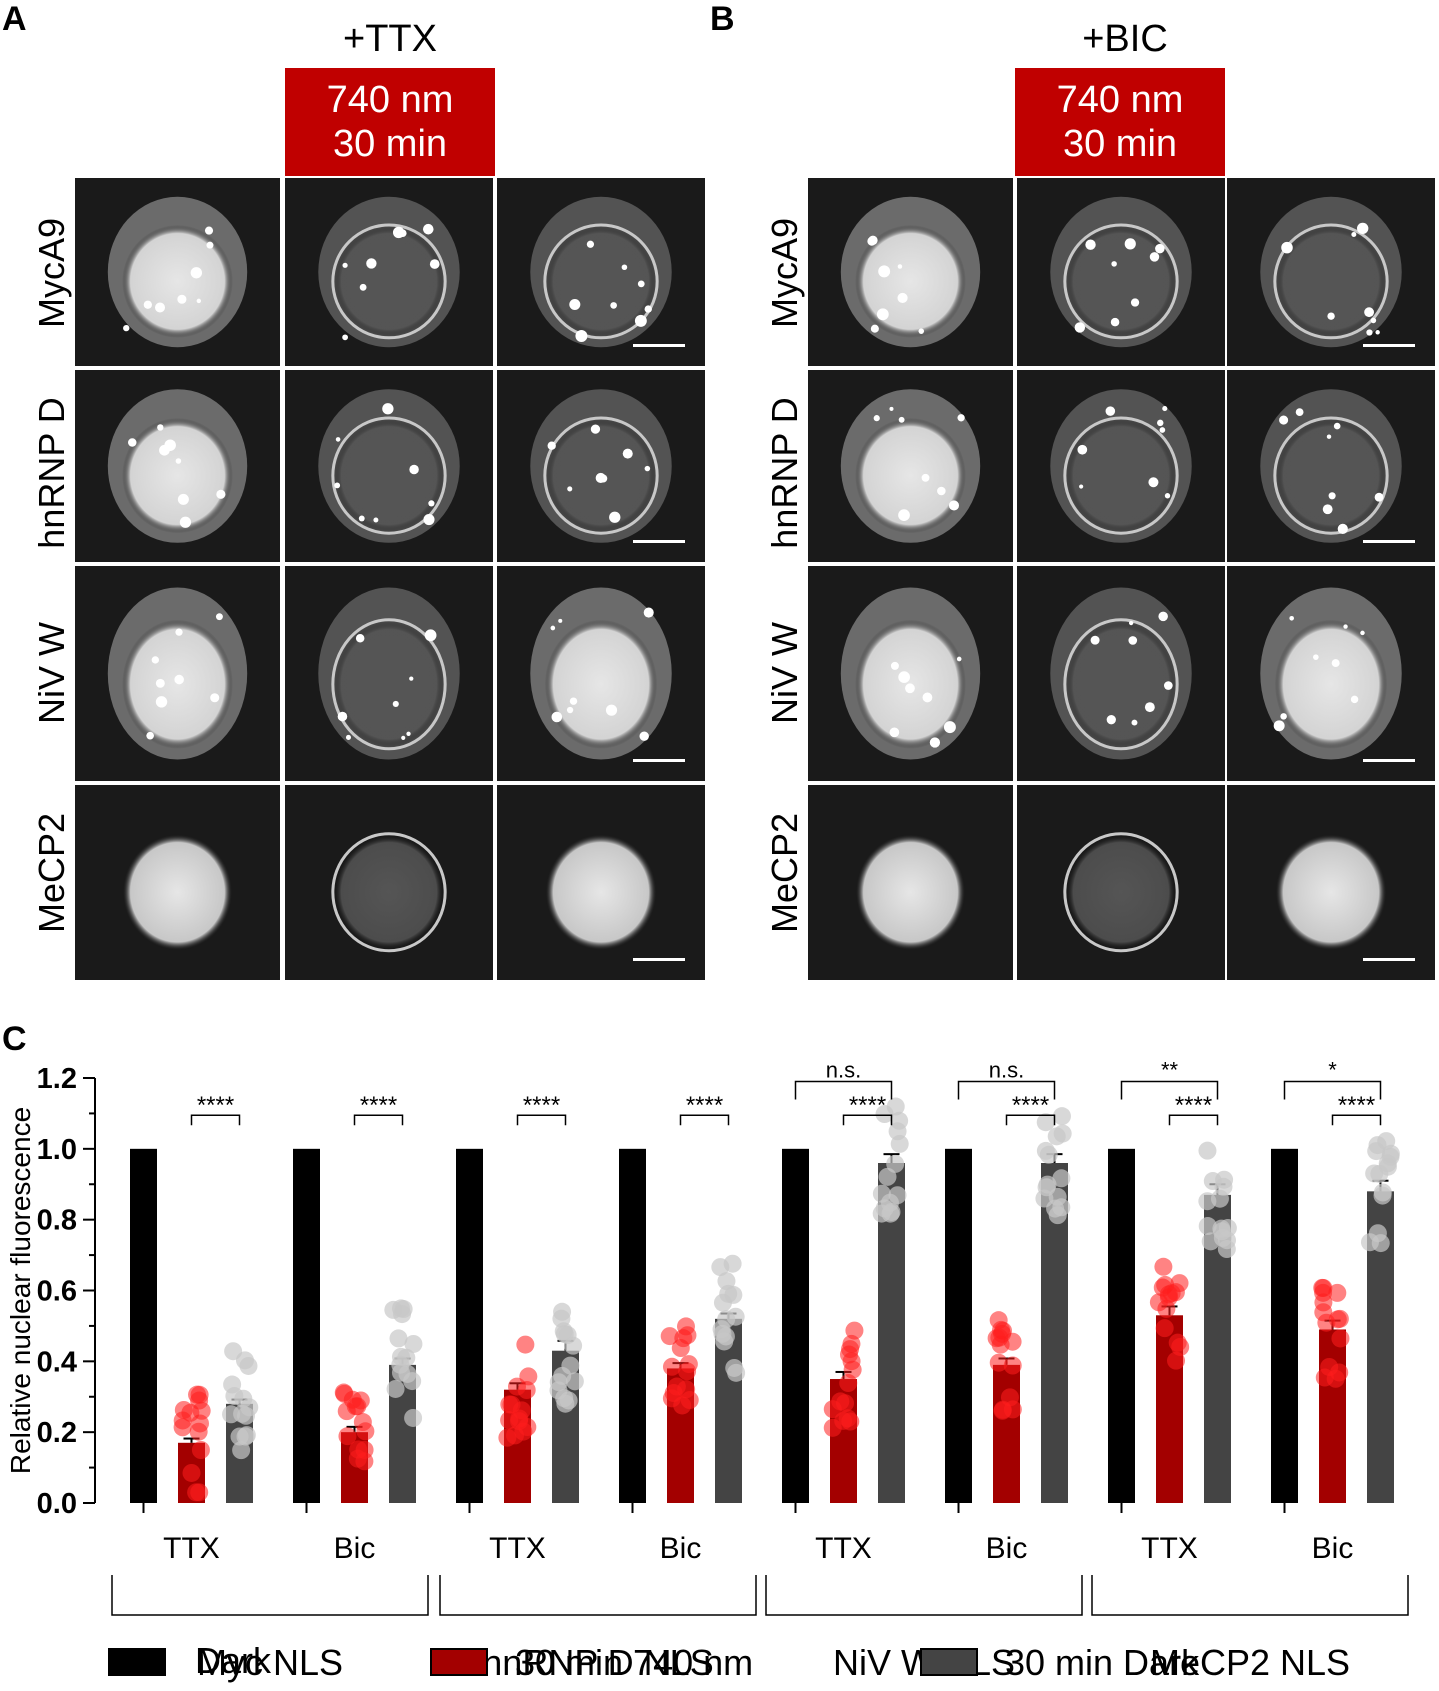 The height and width of the screenshot is (1691, 1439). What do you see at coordinates (57, 1362) in the screenshot?
I see `y-tick-label: 0.4` at bounding box center [57, 1362].